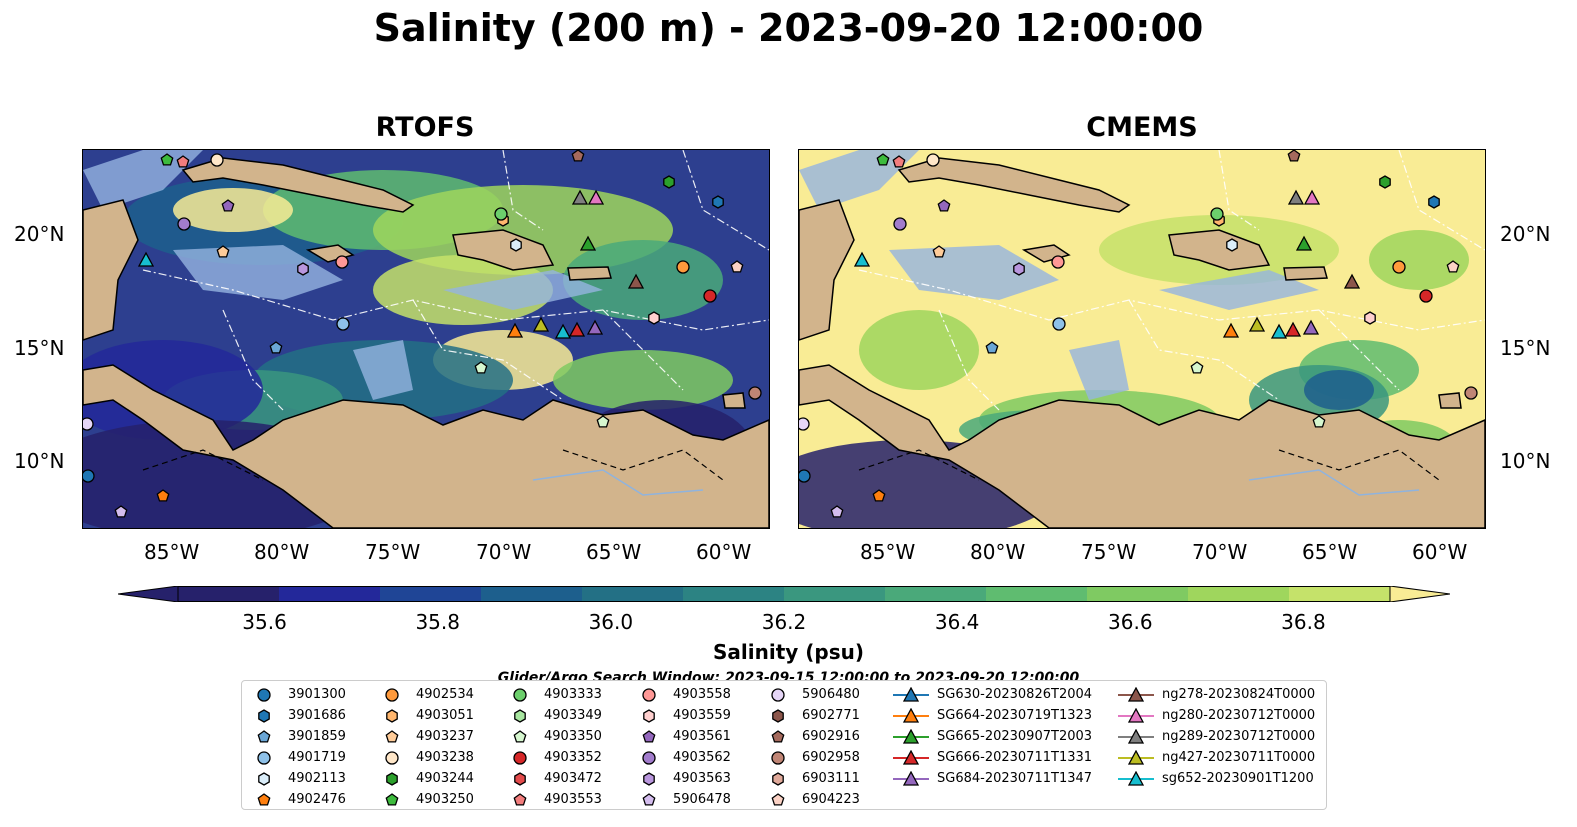 The height and width of the screenshot is (827, 1577). I want to click on figure-title: Salinity (200 m) - 2023-09-20 12:00:00, so click(788, 28).